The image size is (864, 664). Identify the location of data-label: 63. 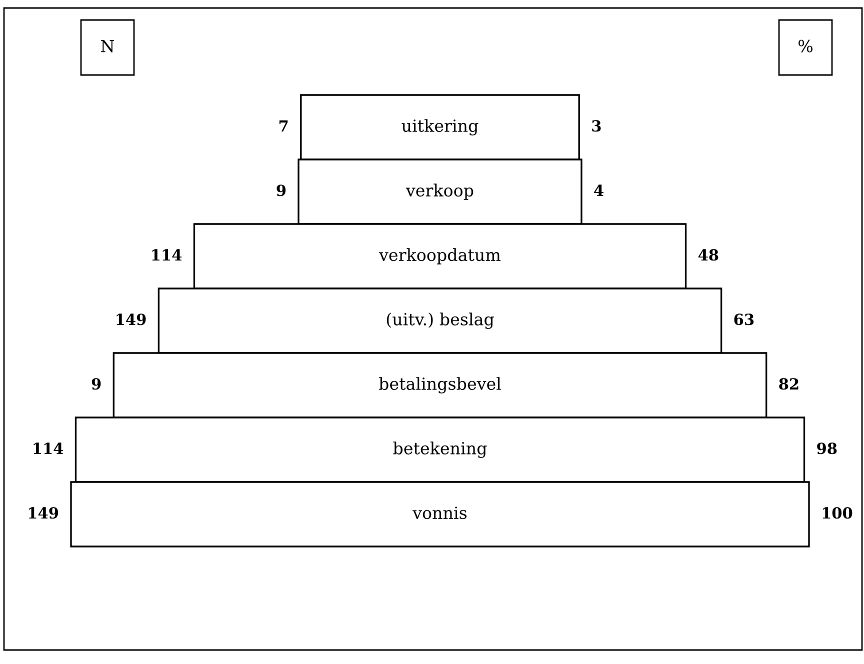
(744, 320).